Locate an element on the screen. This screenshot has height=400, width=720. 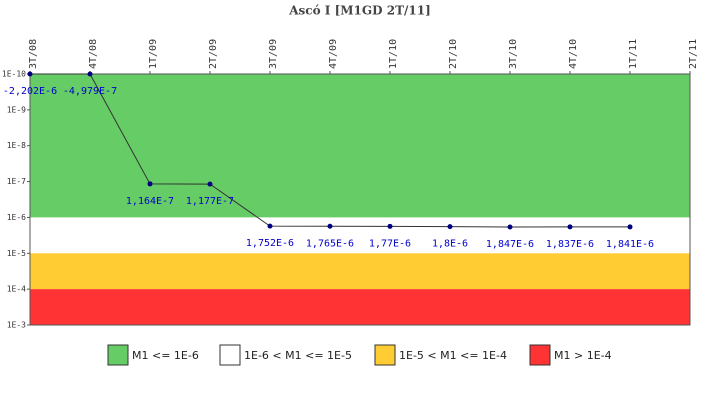
data-label: 1,837E-6 is located at coordinates (570, 244).